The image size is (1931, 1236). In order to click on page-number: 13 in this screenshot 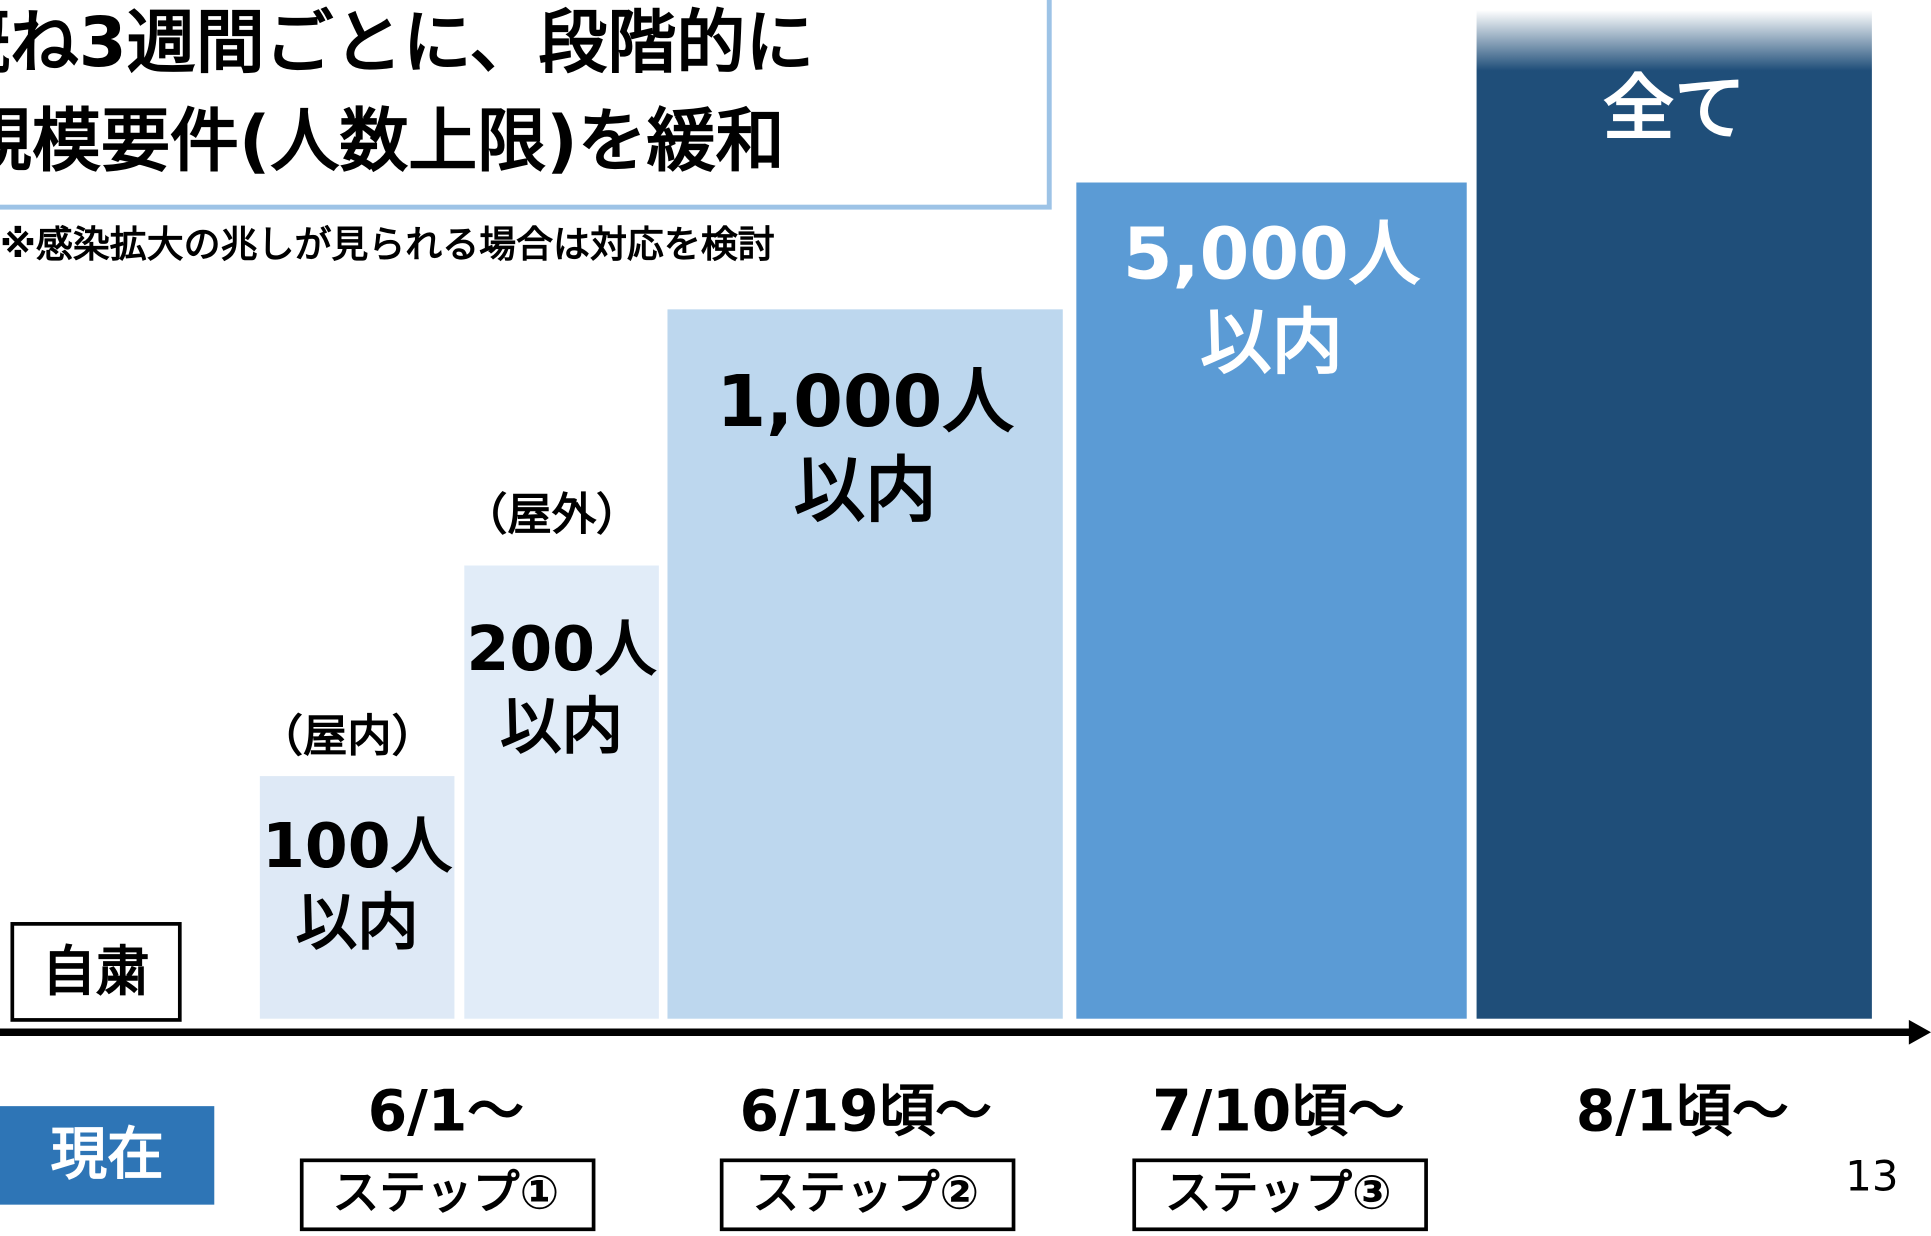, I will do `click(1871, 1175)`.